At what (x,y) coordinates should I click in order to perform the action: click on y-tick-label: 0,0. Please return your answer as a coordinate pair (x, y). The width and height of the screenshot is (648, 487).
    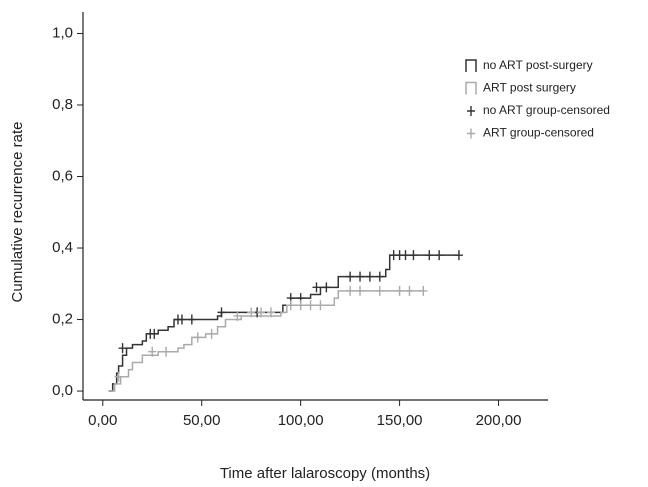
    Looking at the image, I should click on (62, 390).